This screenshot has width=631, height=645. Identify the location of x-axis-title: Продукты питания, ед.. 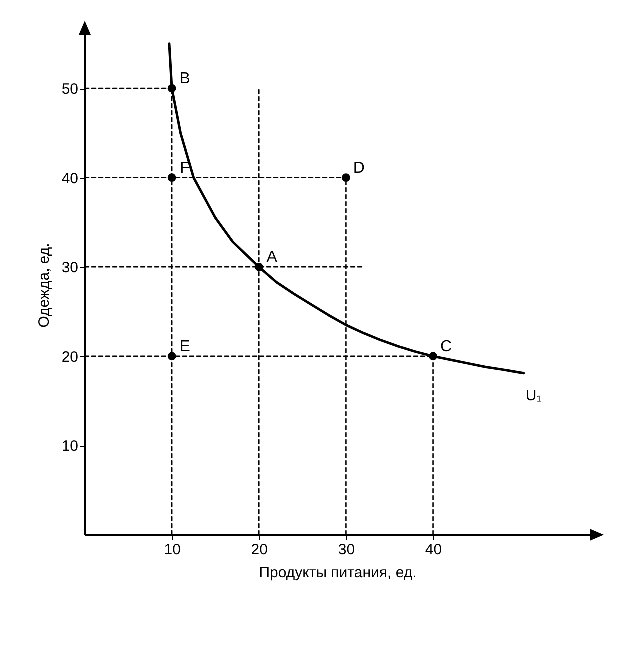
(338, 573).